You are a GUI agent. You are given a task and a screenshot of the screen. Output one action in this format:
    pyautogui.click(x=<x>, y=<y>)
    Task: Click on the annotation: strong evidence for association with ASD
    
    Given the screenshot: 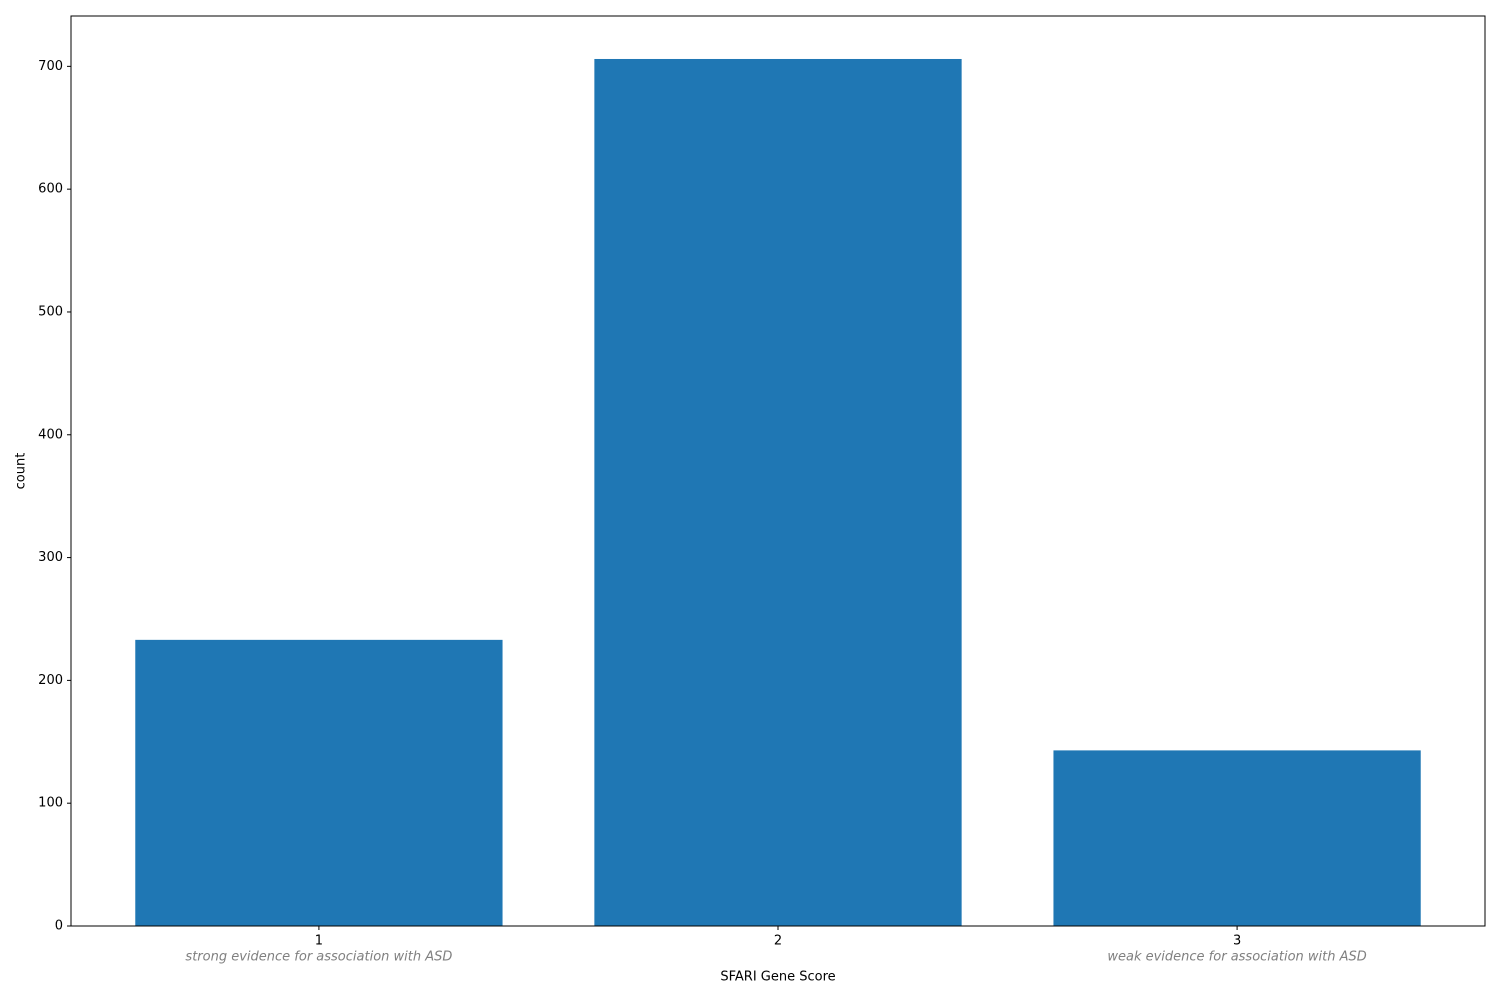 What is the action you would take?
    pyautogui.click(x=318, y=957)
    